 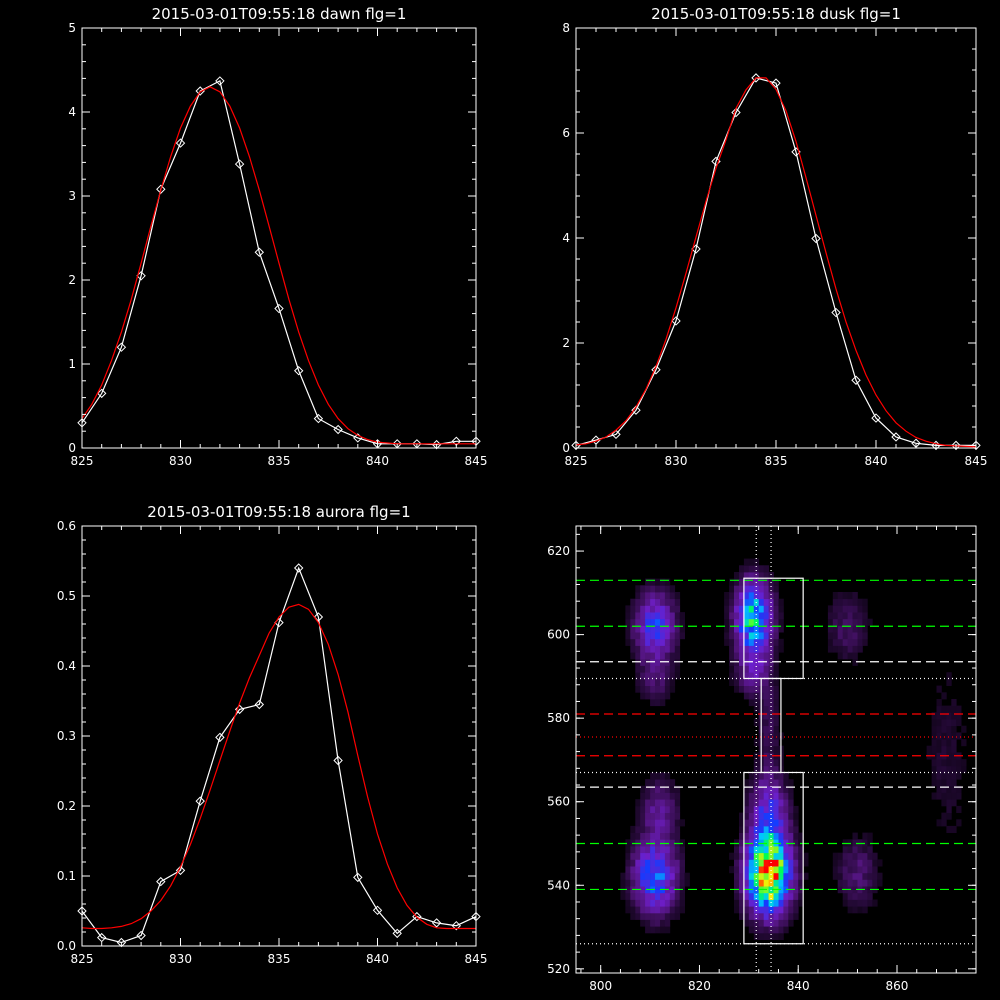 What do you see at coordinates (66, 666) in the screenshot?
I see `y-tick-label: 0.4` at bounding box center [66, 666].